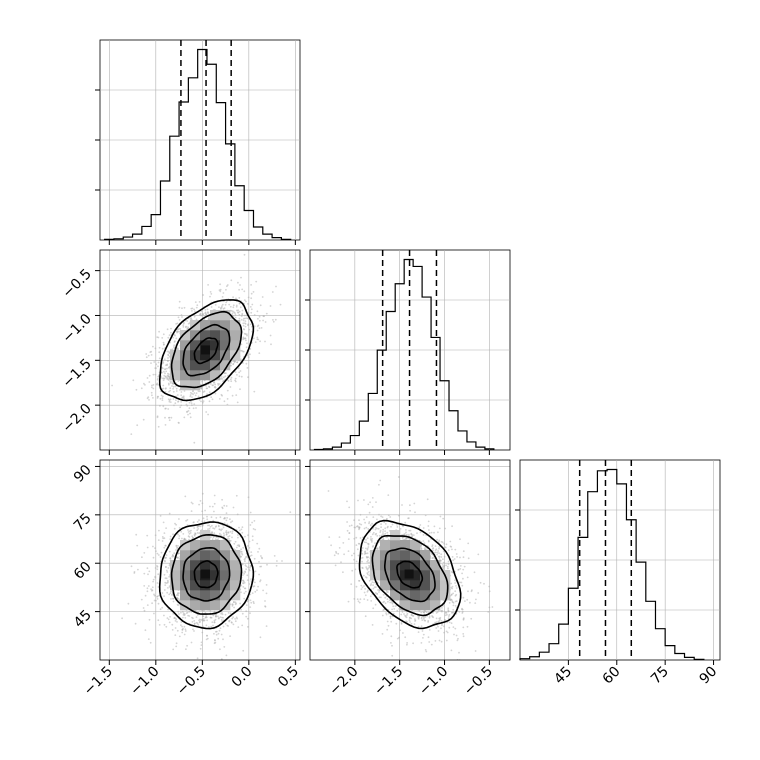 The image size is (760, 760). What do you see at coordinates (410, 560) in the screenshot?
I see `panel-frame` at bounding box center [410, 560].